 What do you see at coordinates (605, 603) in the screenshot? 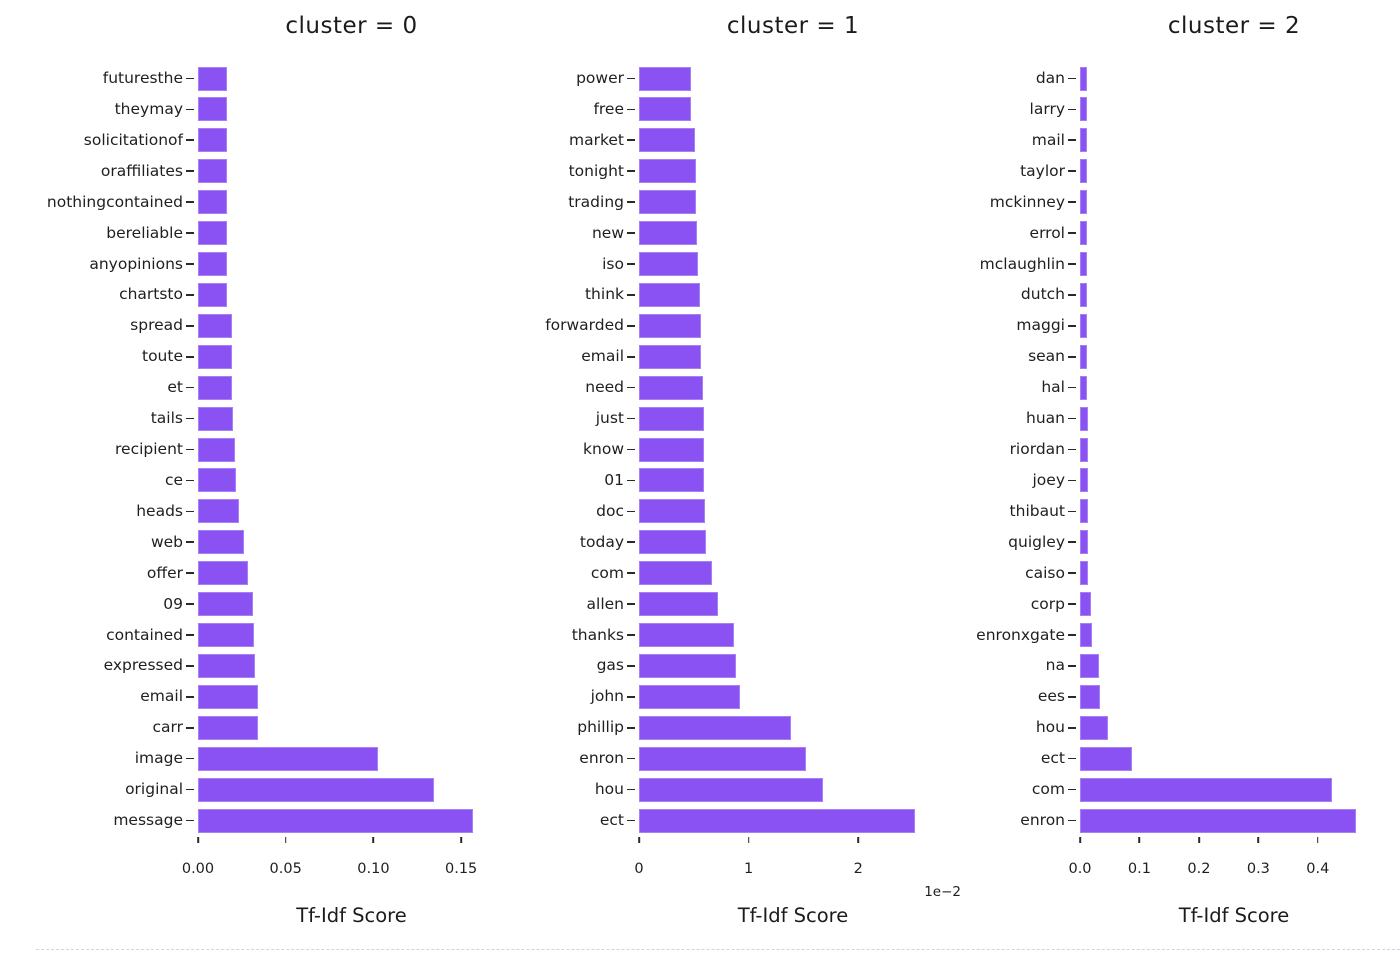
I see `y-tick-label: allen` at bounding box center [605, 603].